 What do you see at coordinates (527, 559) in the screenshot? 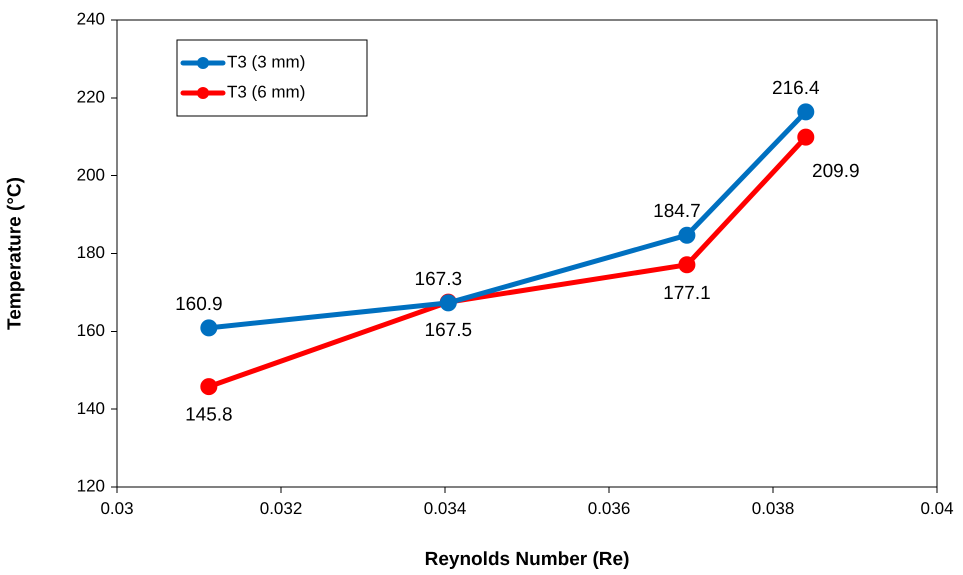
I see `x-axis-title: Reynolds Number (Re)` at bounding box center [527, 559].